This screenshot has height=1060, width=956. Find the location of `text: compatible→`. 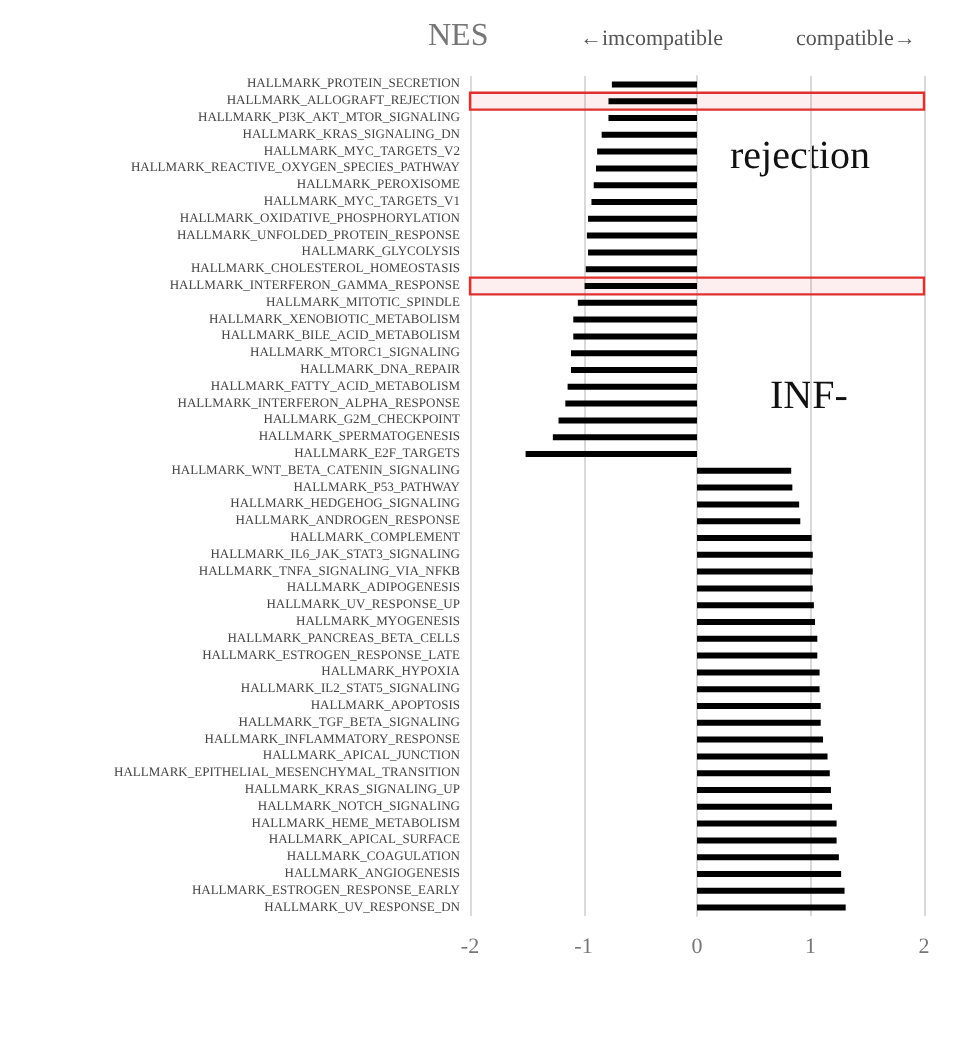

text: compatible→ is located at coordinates (856, 39).